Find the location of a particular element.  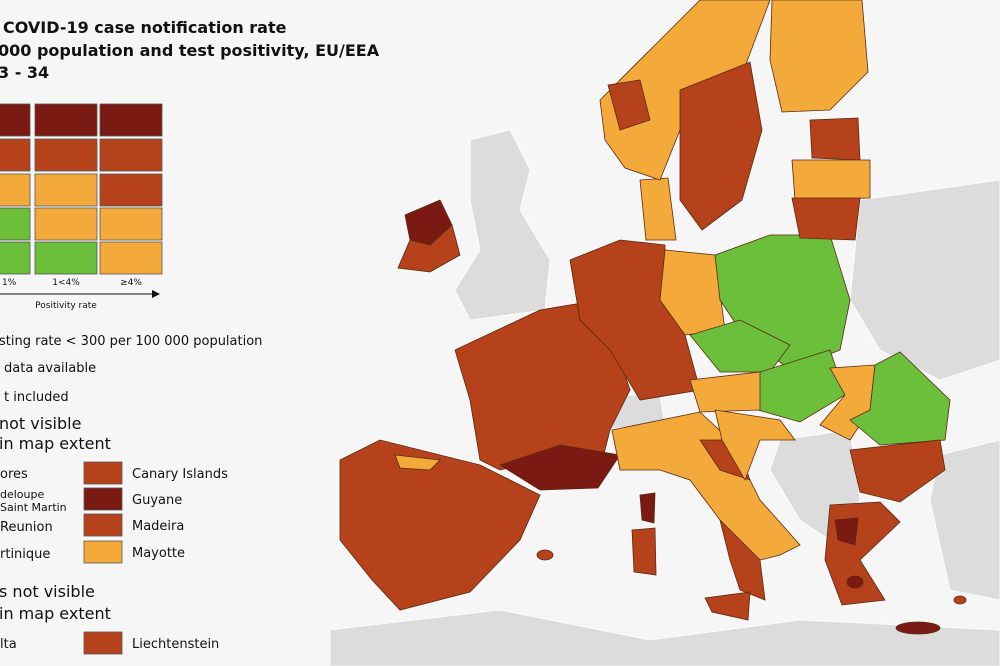

region-label: rtinique is located at coordinates (25, 554).